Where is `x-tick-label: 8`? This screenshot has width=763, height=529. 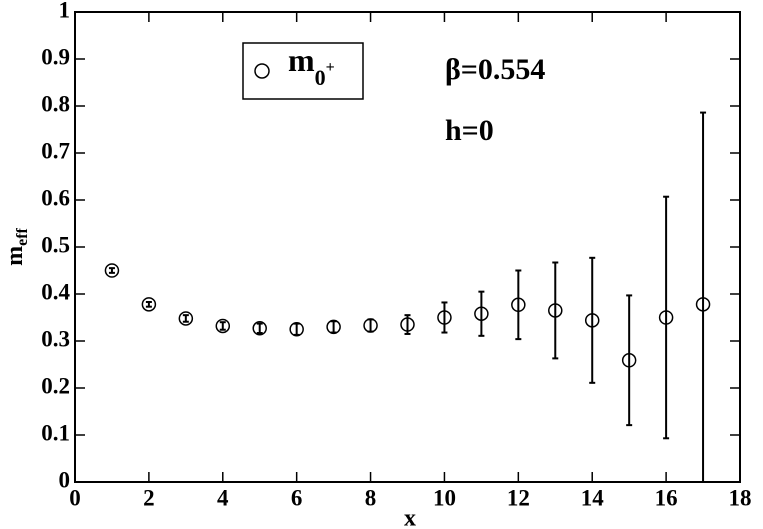 x-tick-label: 8 is located at coordinates (371, 497).